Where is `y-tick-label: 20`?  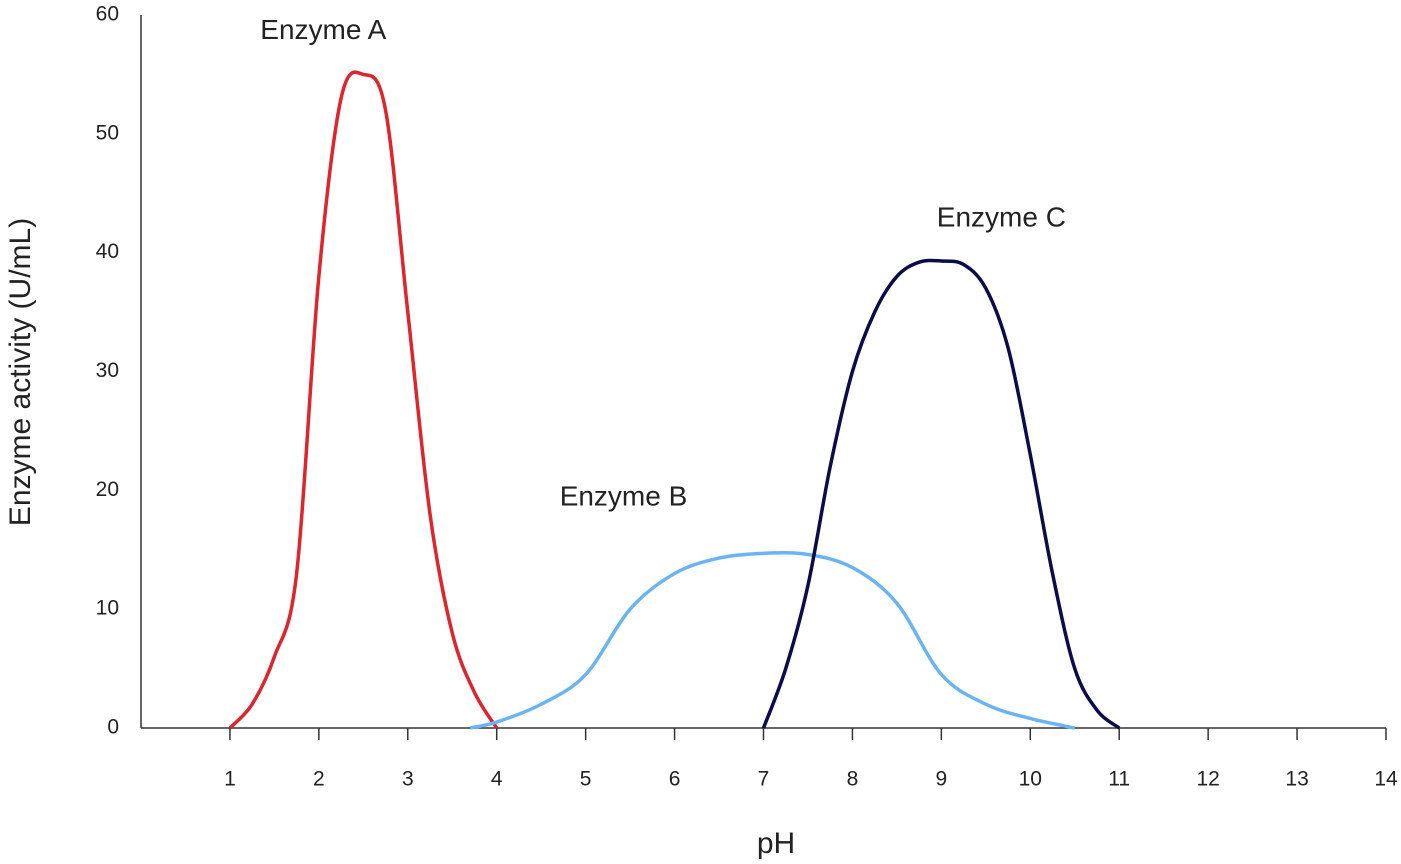
y-tick-label: 20 is located at coordinates (107, 489).